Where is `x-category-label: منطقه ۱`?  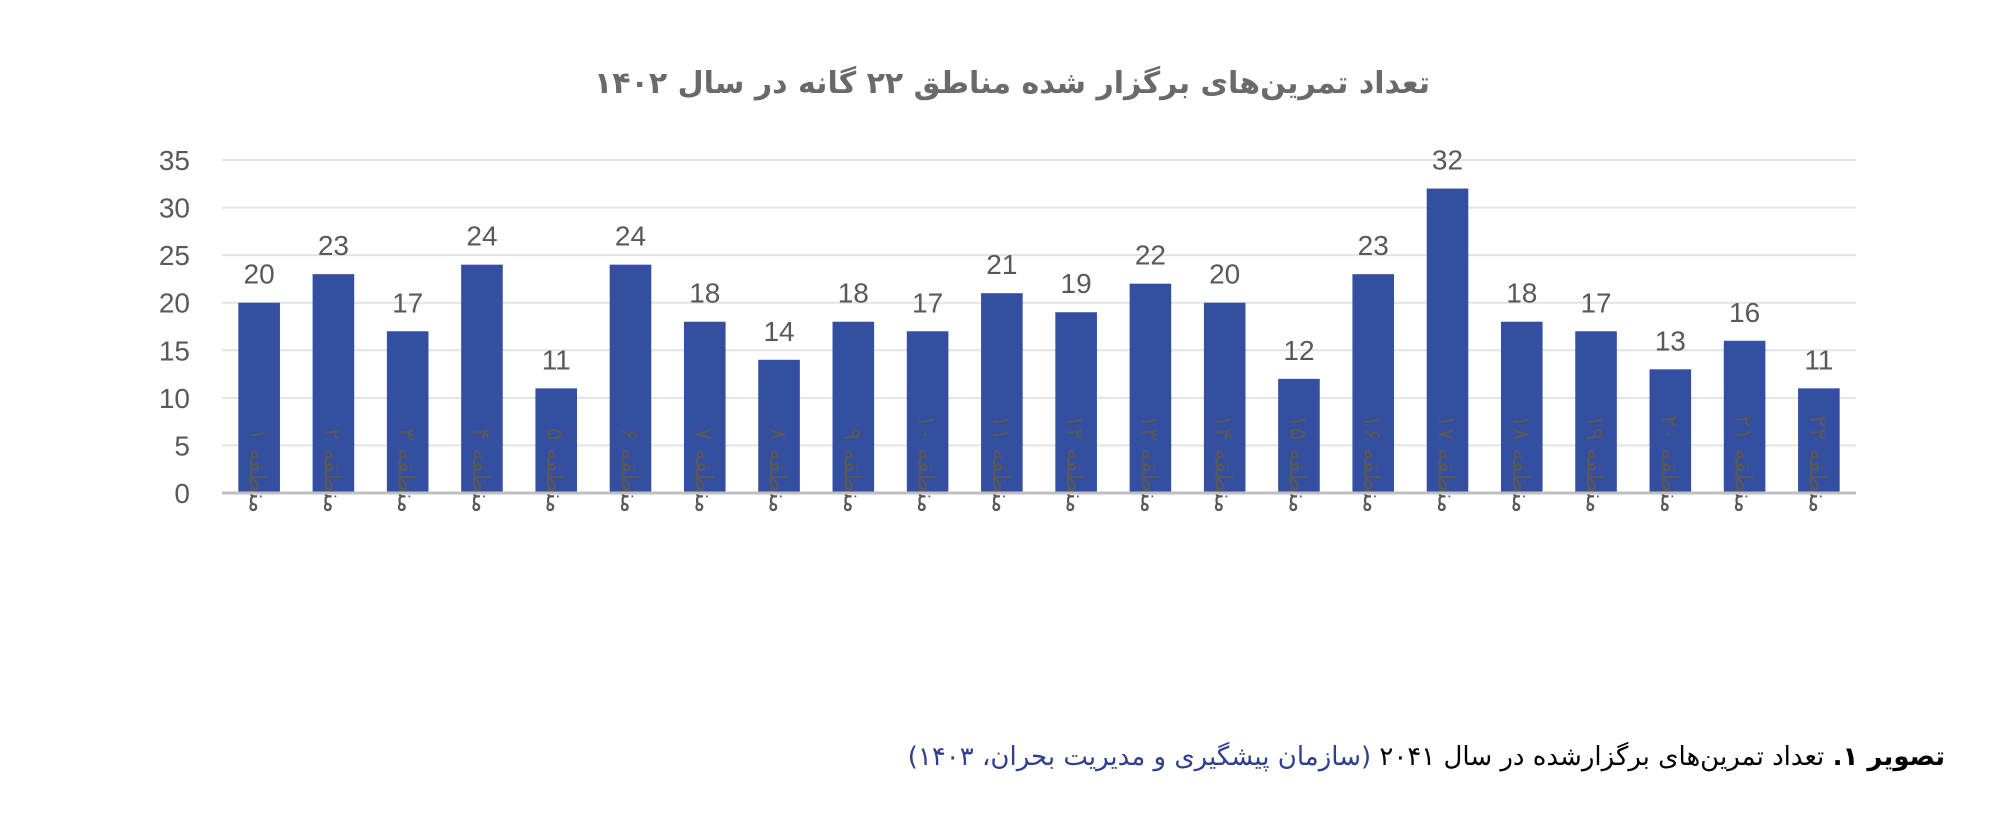
x-category-label: منطقه ۱ is located at coordinates (258, 470).